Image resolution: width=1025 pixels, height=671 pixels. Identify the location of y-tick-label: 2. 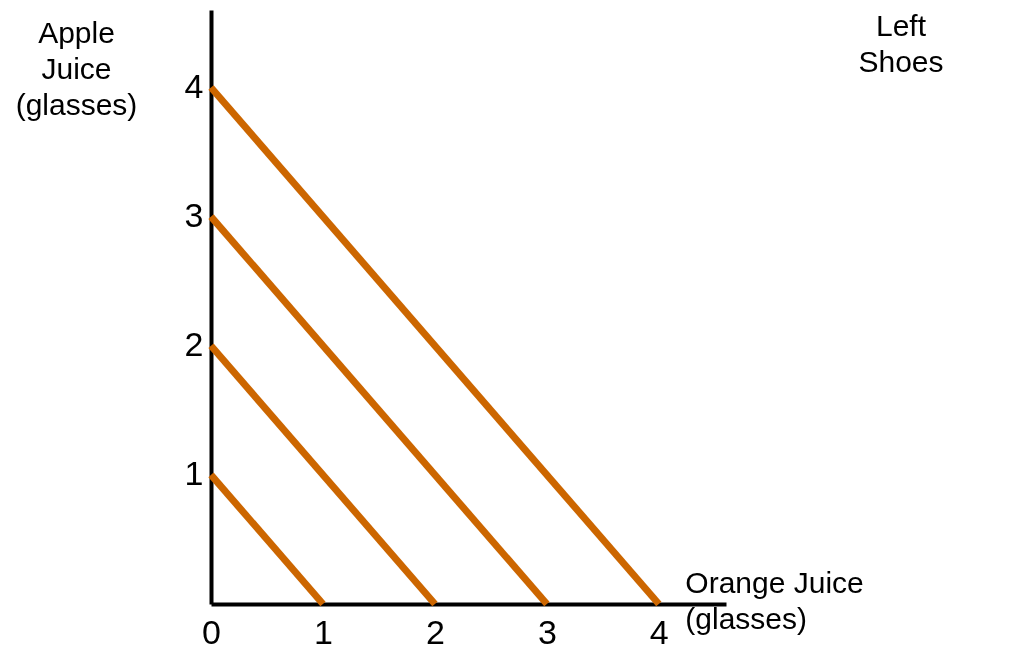
(194, 344).